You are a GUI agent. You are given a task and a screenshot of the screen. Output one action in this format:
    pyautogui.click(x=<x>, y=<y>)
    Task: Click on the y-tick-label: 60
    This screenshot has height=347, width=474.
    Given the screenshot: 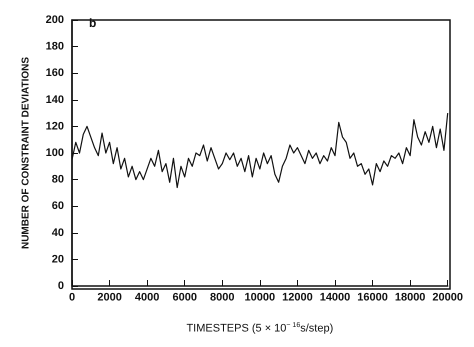 What is the action you would take?
    pyautogui.click(x=58, y=206)
    